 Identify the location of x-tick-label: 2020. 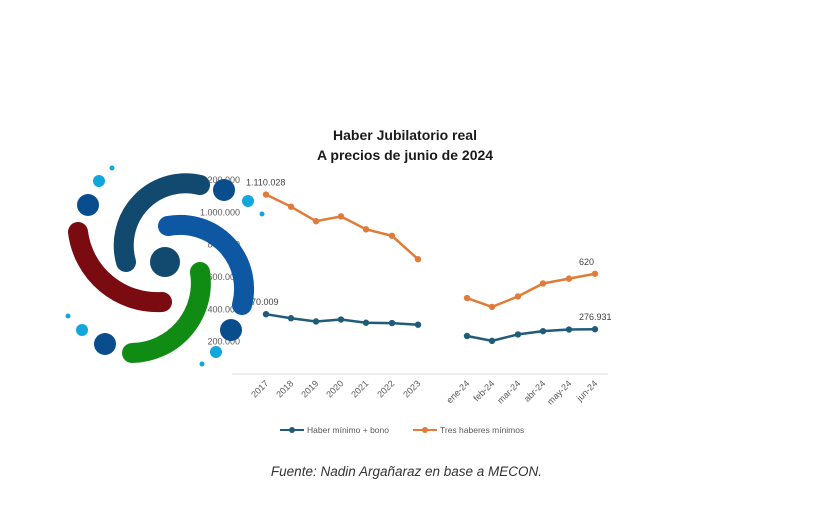
(334, 388).